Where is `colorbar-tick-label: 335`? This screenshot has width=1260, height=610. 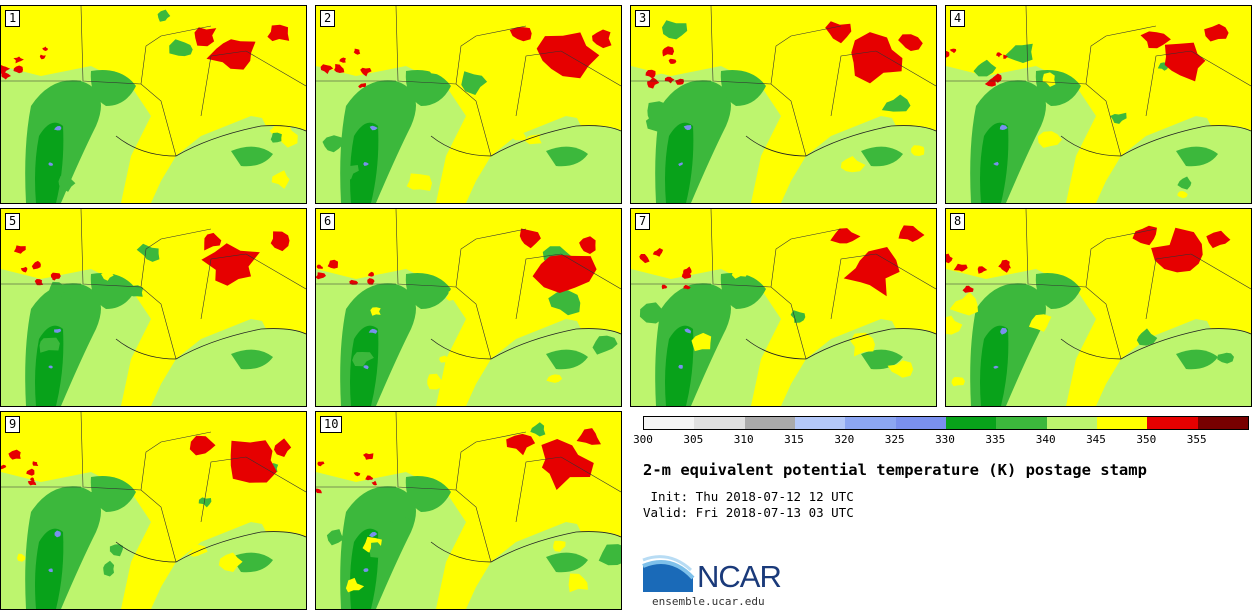
colorbar-tick-label: 335 is located at coordinates (995, 439).